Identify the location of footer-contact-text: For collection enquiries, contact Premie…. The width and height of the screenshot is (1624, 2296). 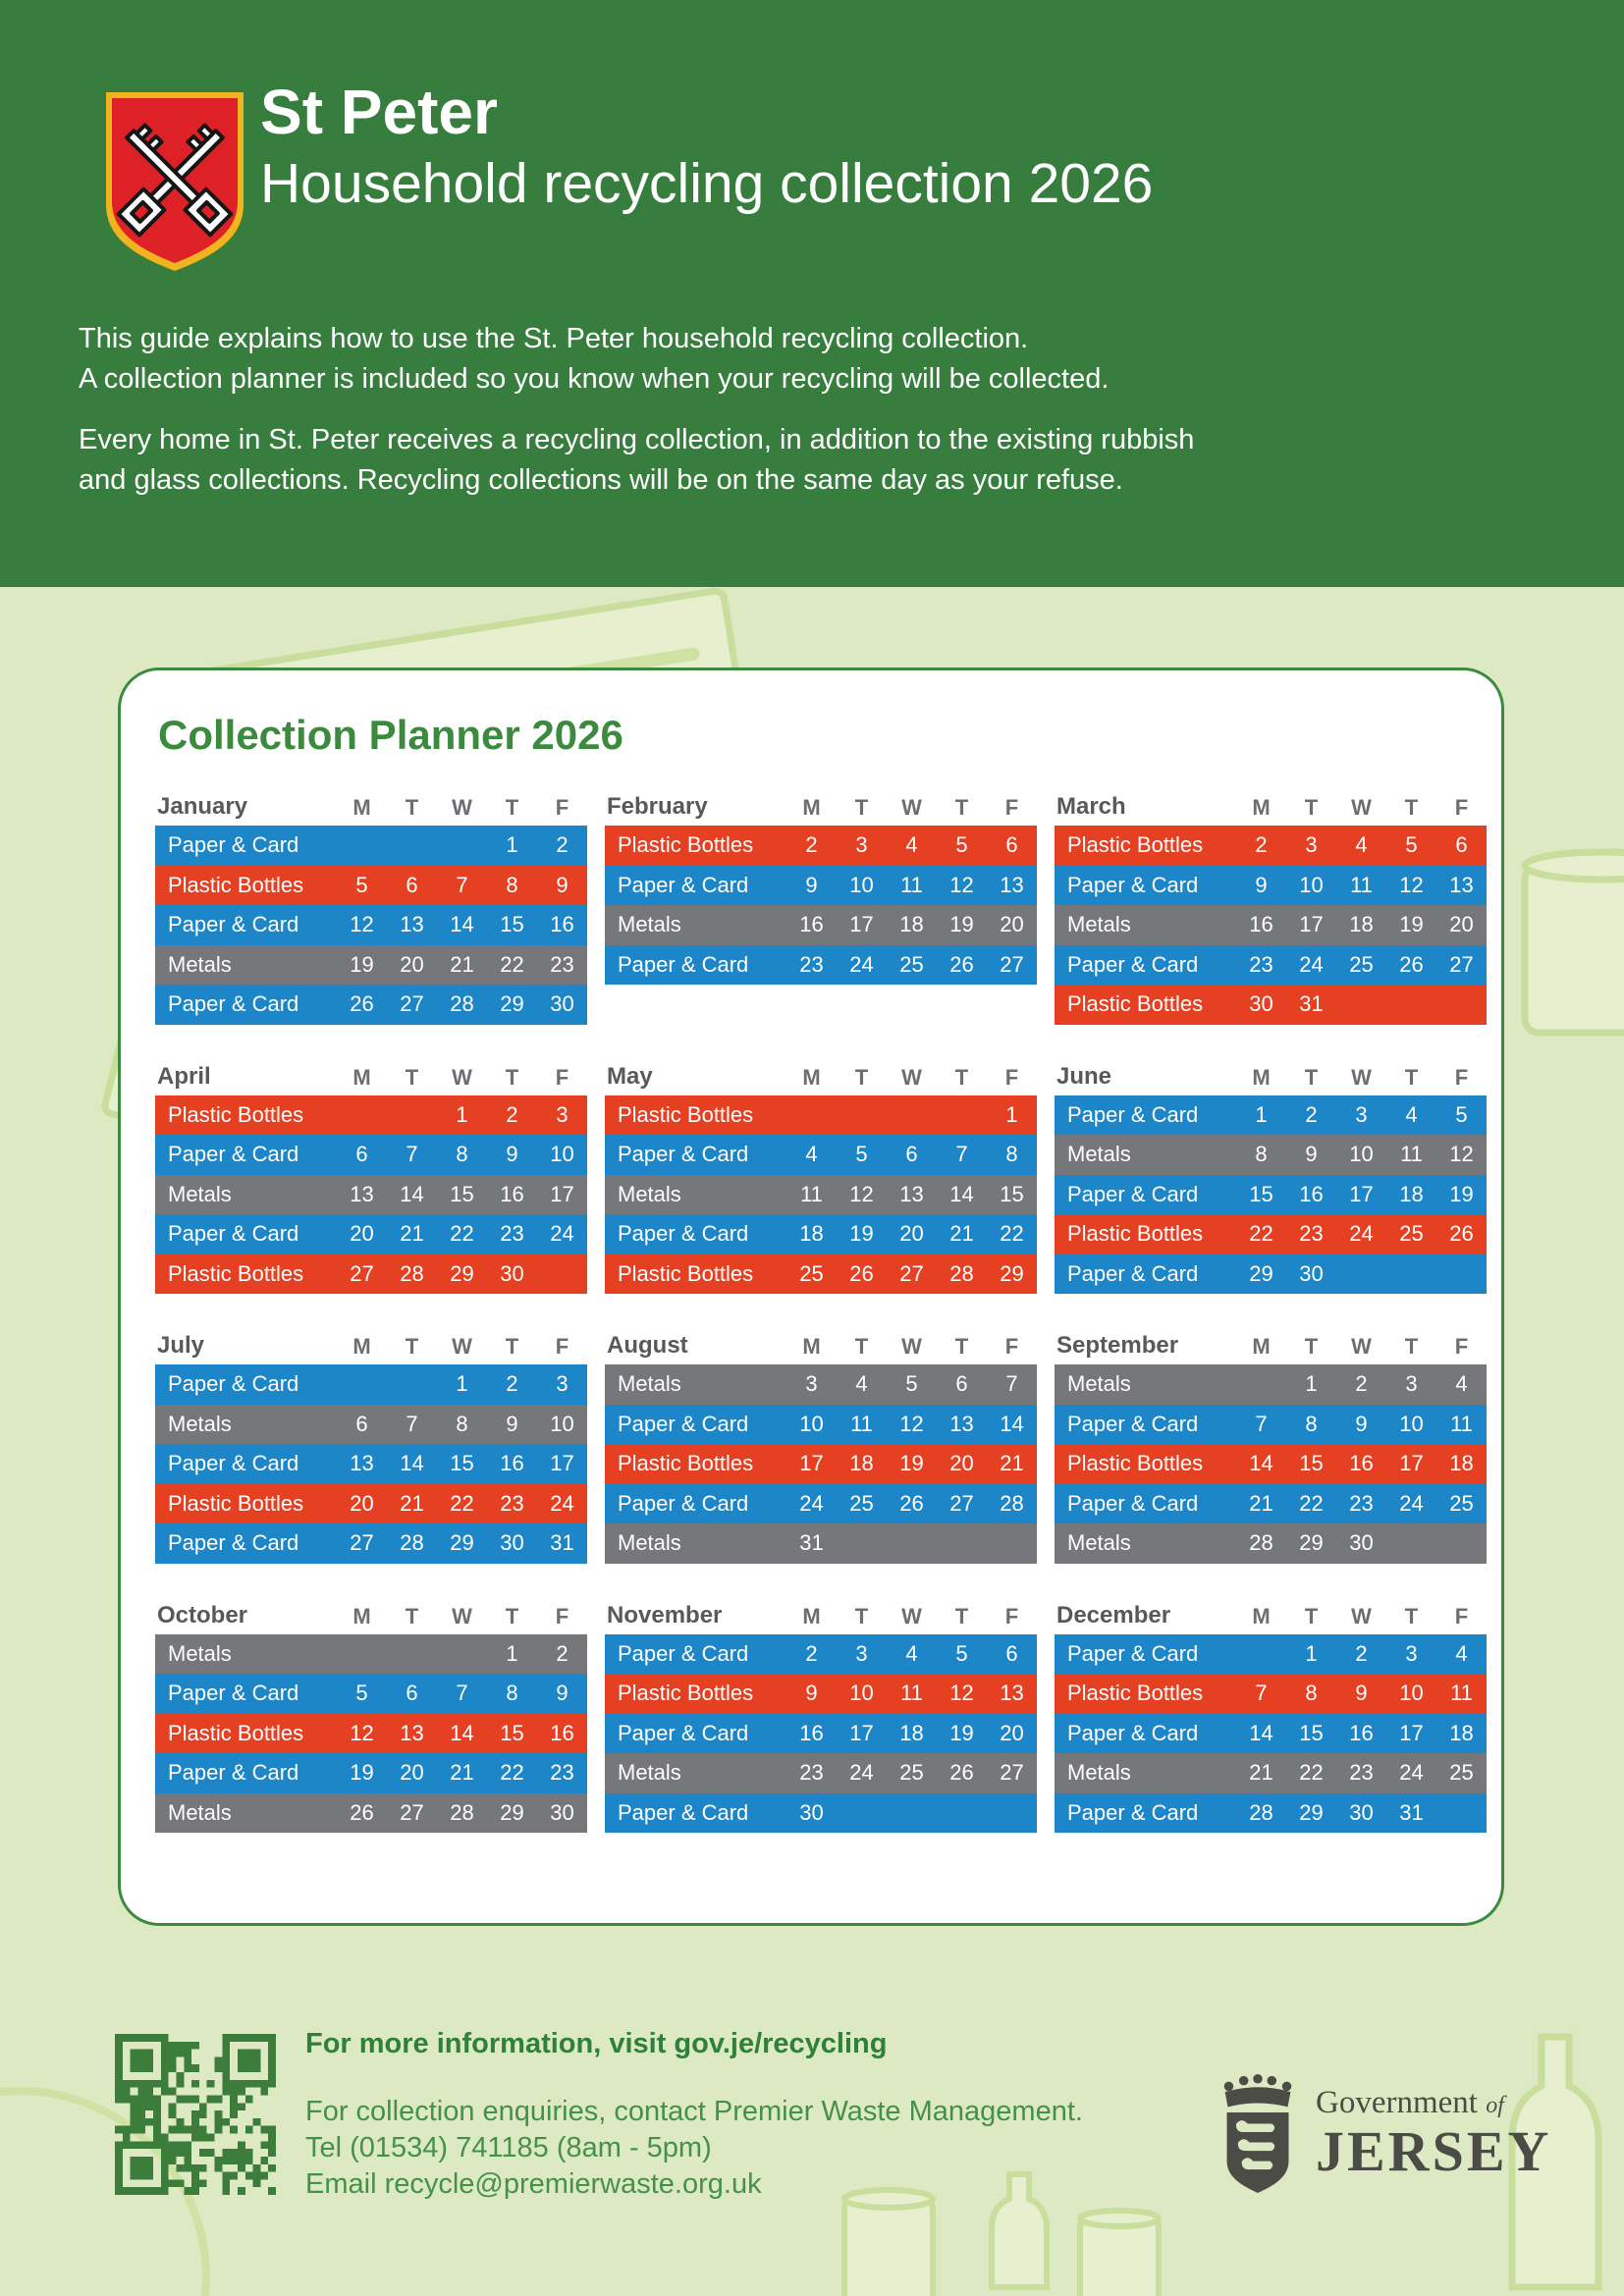
(694, 2148).